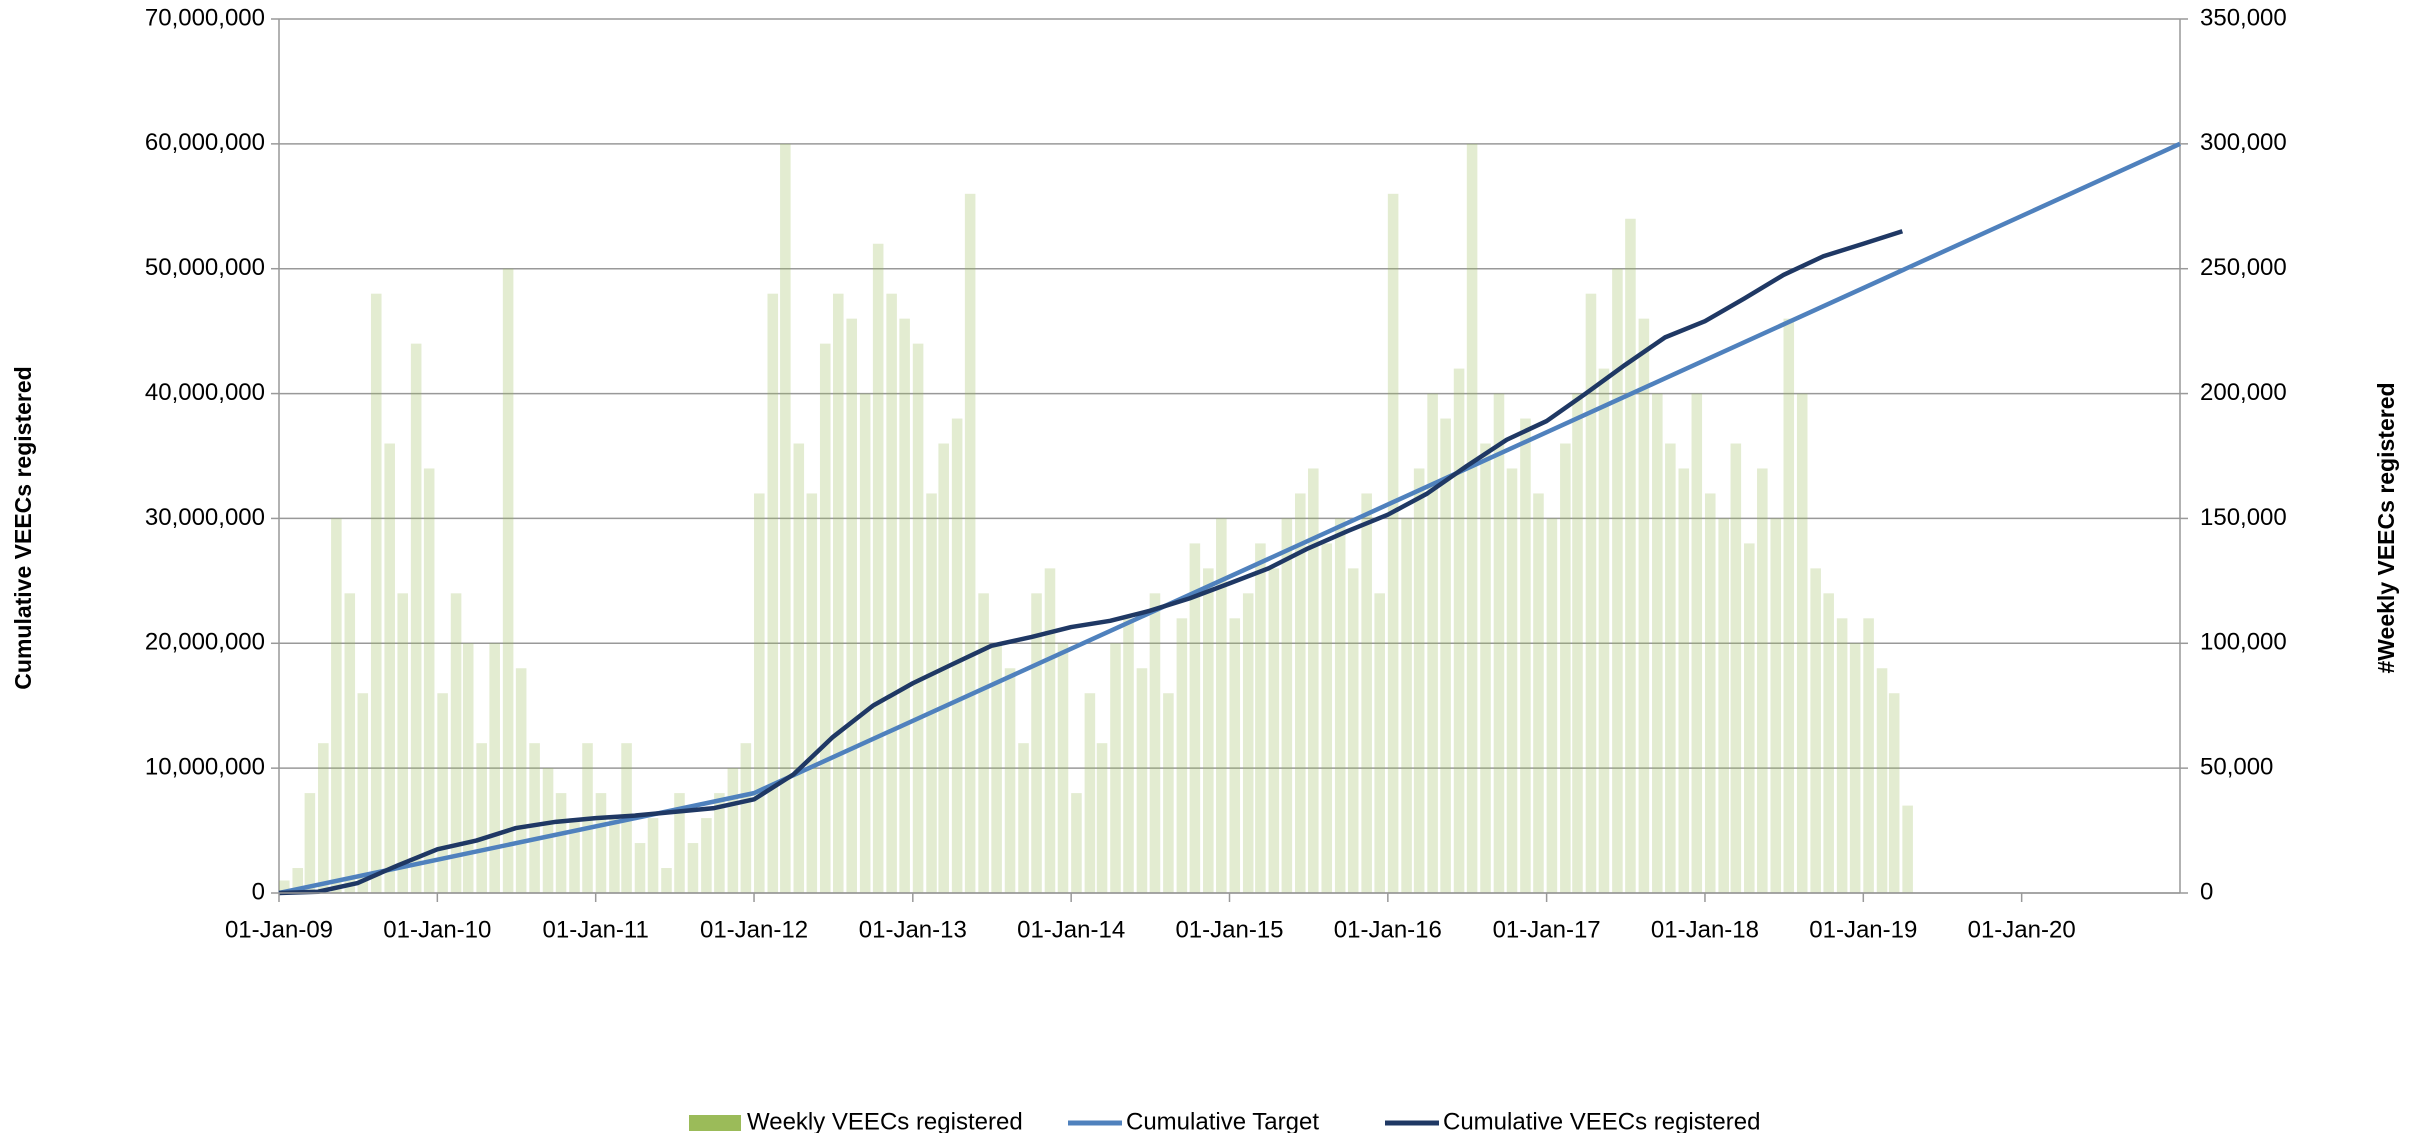 The height and width of the screenshot is (1133, 2415). I want to click on x-tick-label: 01-Jan-12, so click(754, 929).